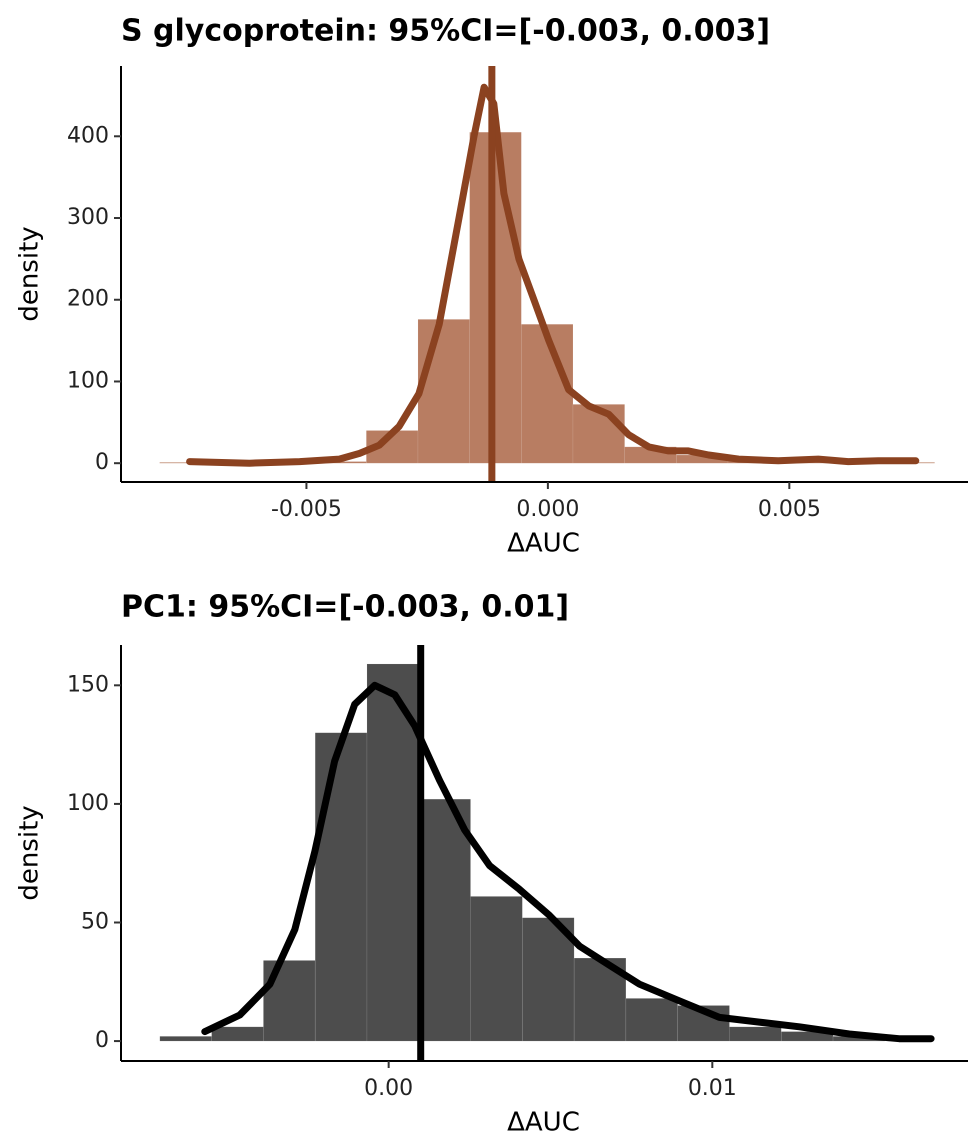  Describe the element at coordinates (388, 1088) in the screenshot. I see `x-tick-label: 0.00` at that location.